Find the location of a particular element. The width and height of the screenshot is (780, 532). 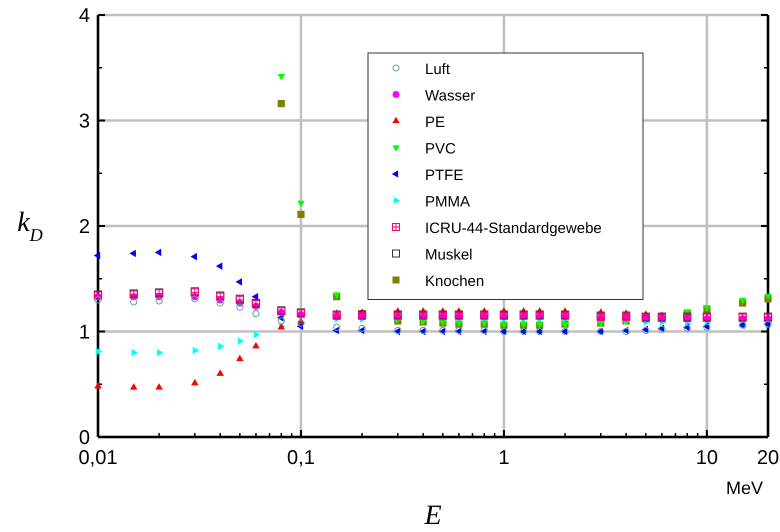

y-tick-label: 1 is located at coordinates (84, 333).